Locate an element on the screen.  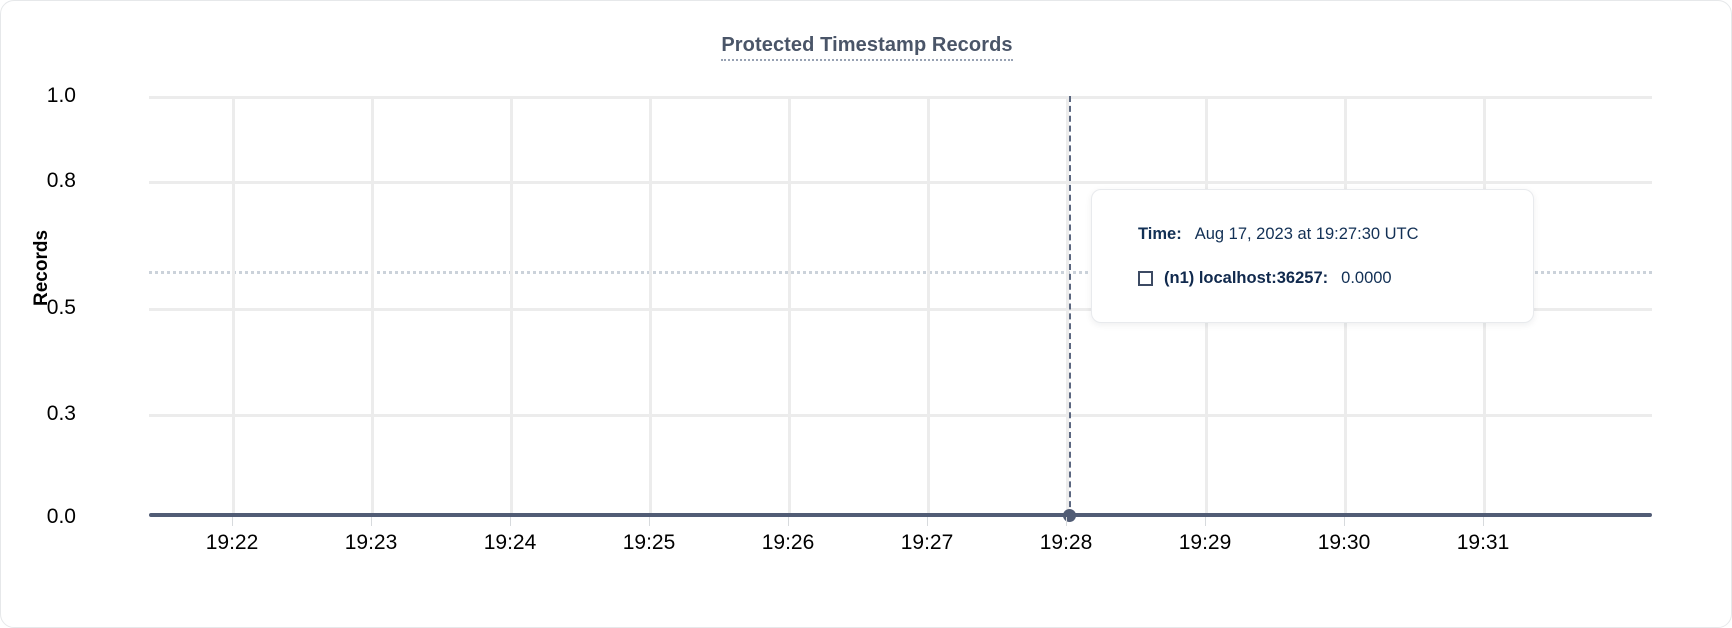
y-tick-label: 0.3 is located at coordinates (61, 413).